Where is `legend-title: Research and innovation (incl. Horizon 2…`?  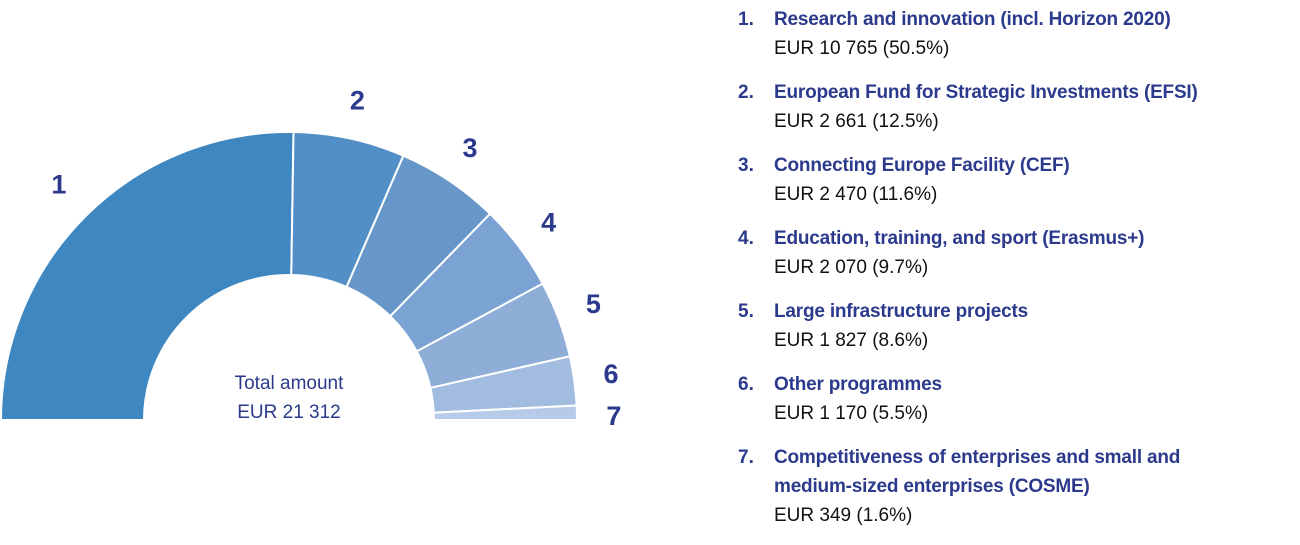 legend-title: Research and innovation (incl. Horizon 2… is located at coordinates (972, 19).